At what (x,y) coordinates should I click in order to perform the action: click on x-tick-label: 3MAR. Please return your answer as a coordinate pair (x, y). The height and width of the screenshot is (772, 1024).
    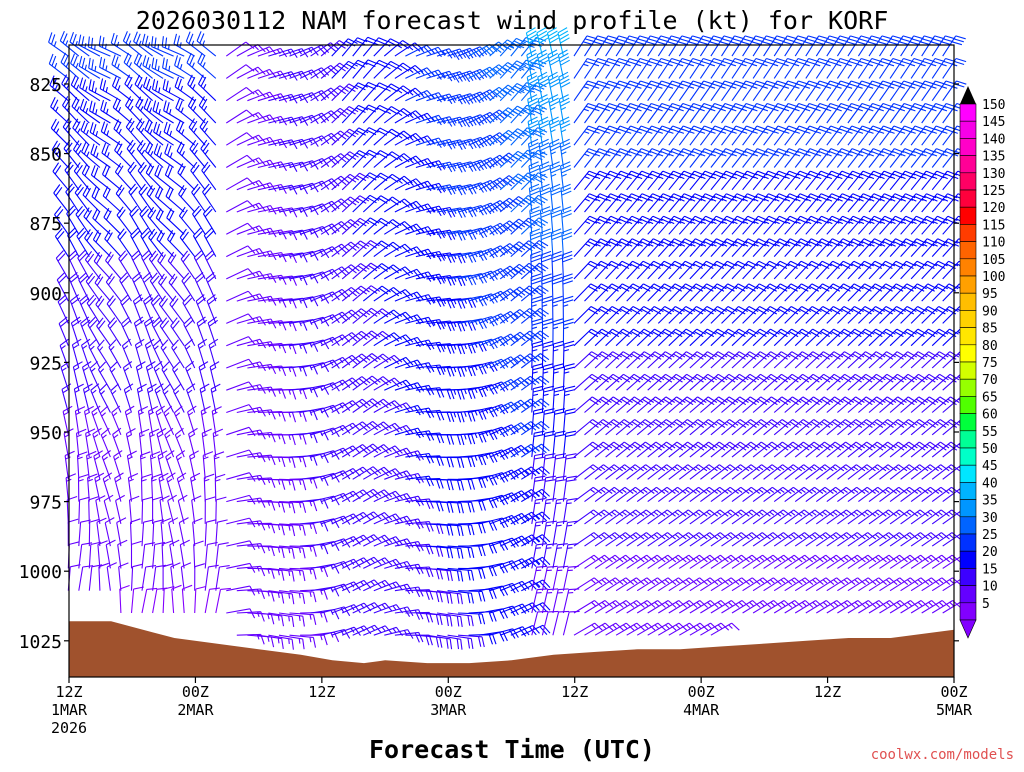
    Looking at the image, I should click on (448, 710).